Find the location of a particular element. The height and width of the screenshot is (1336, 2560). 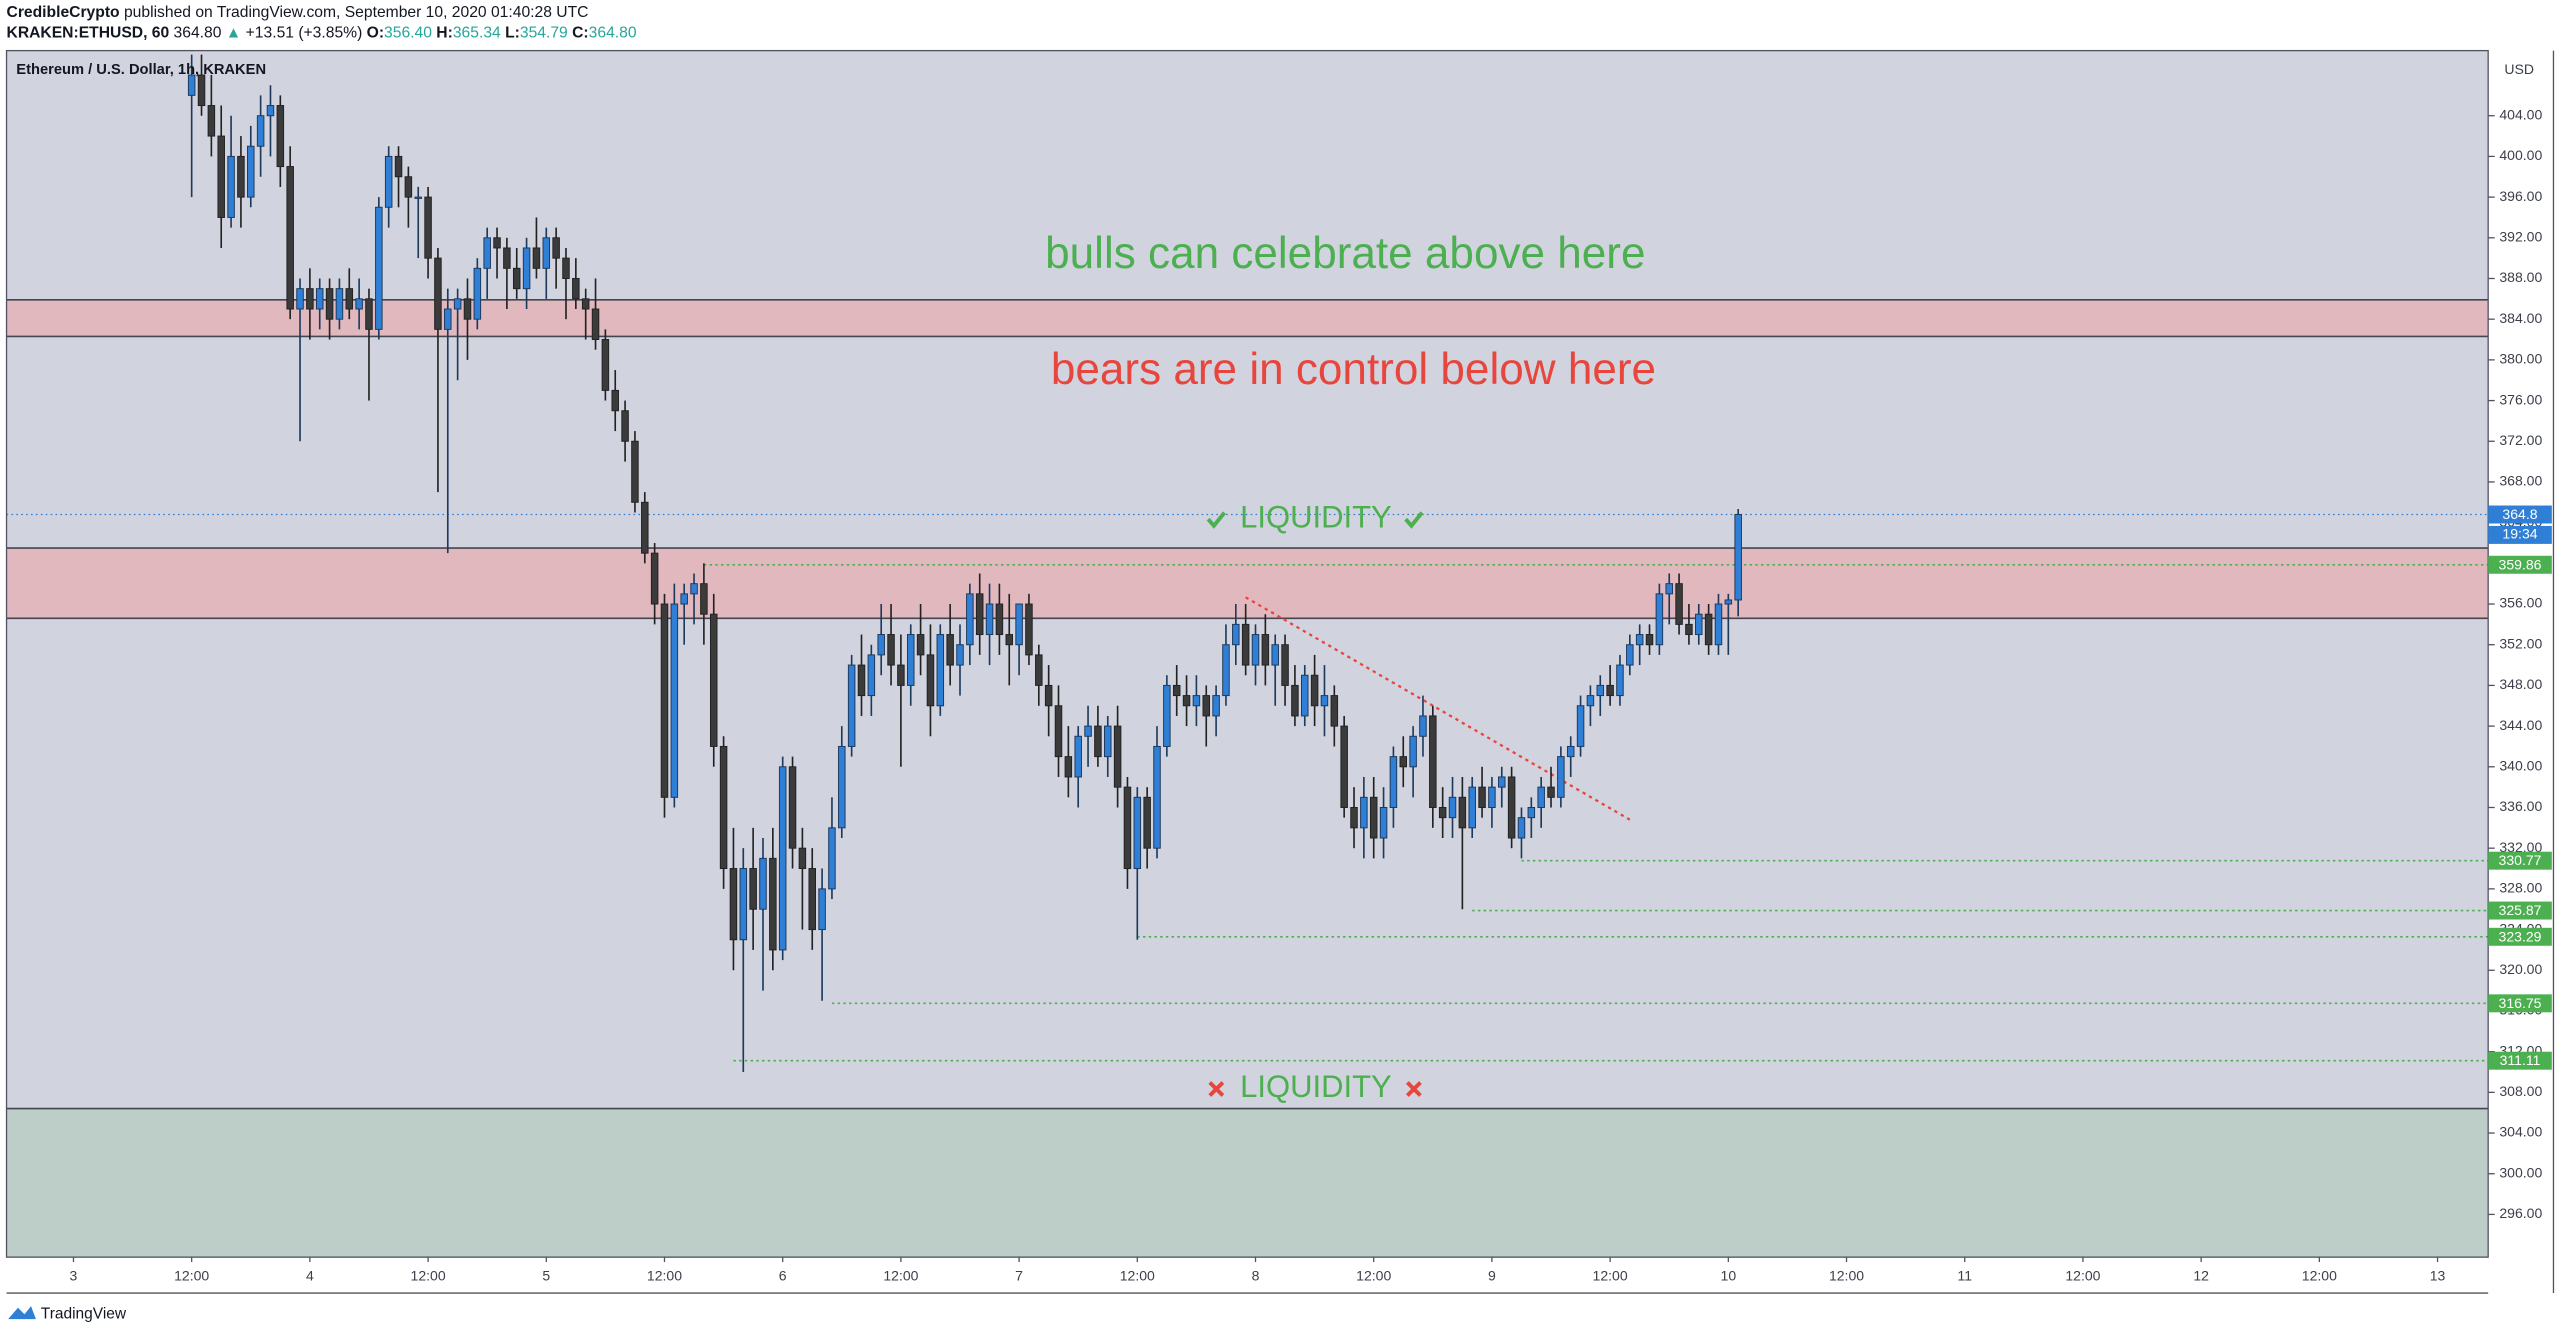

x-tick-label: 12 is located at coordinates (2201, 1275).